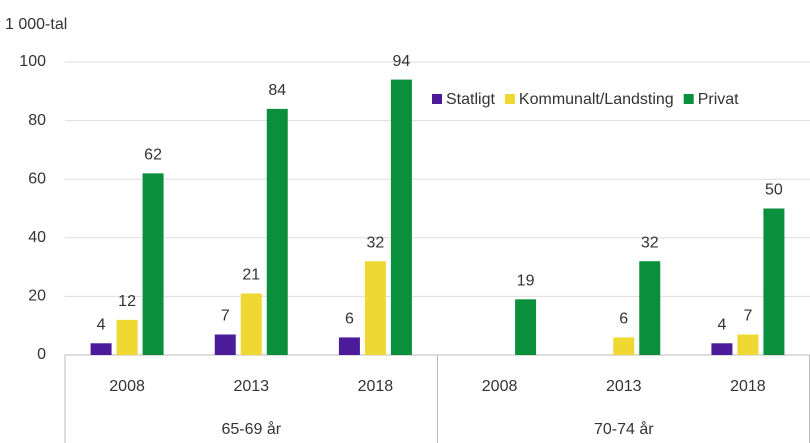 The height and width of the screenshot is (443, 810). Describe the element at coordinates (526, 281) in the screenshot. I see `data-label: 19` at that location.